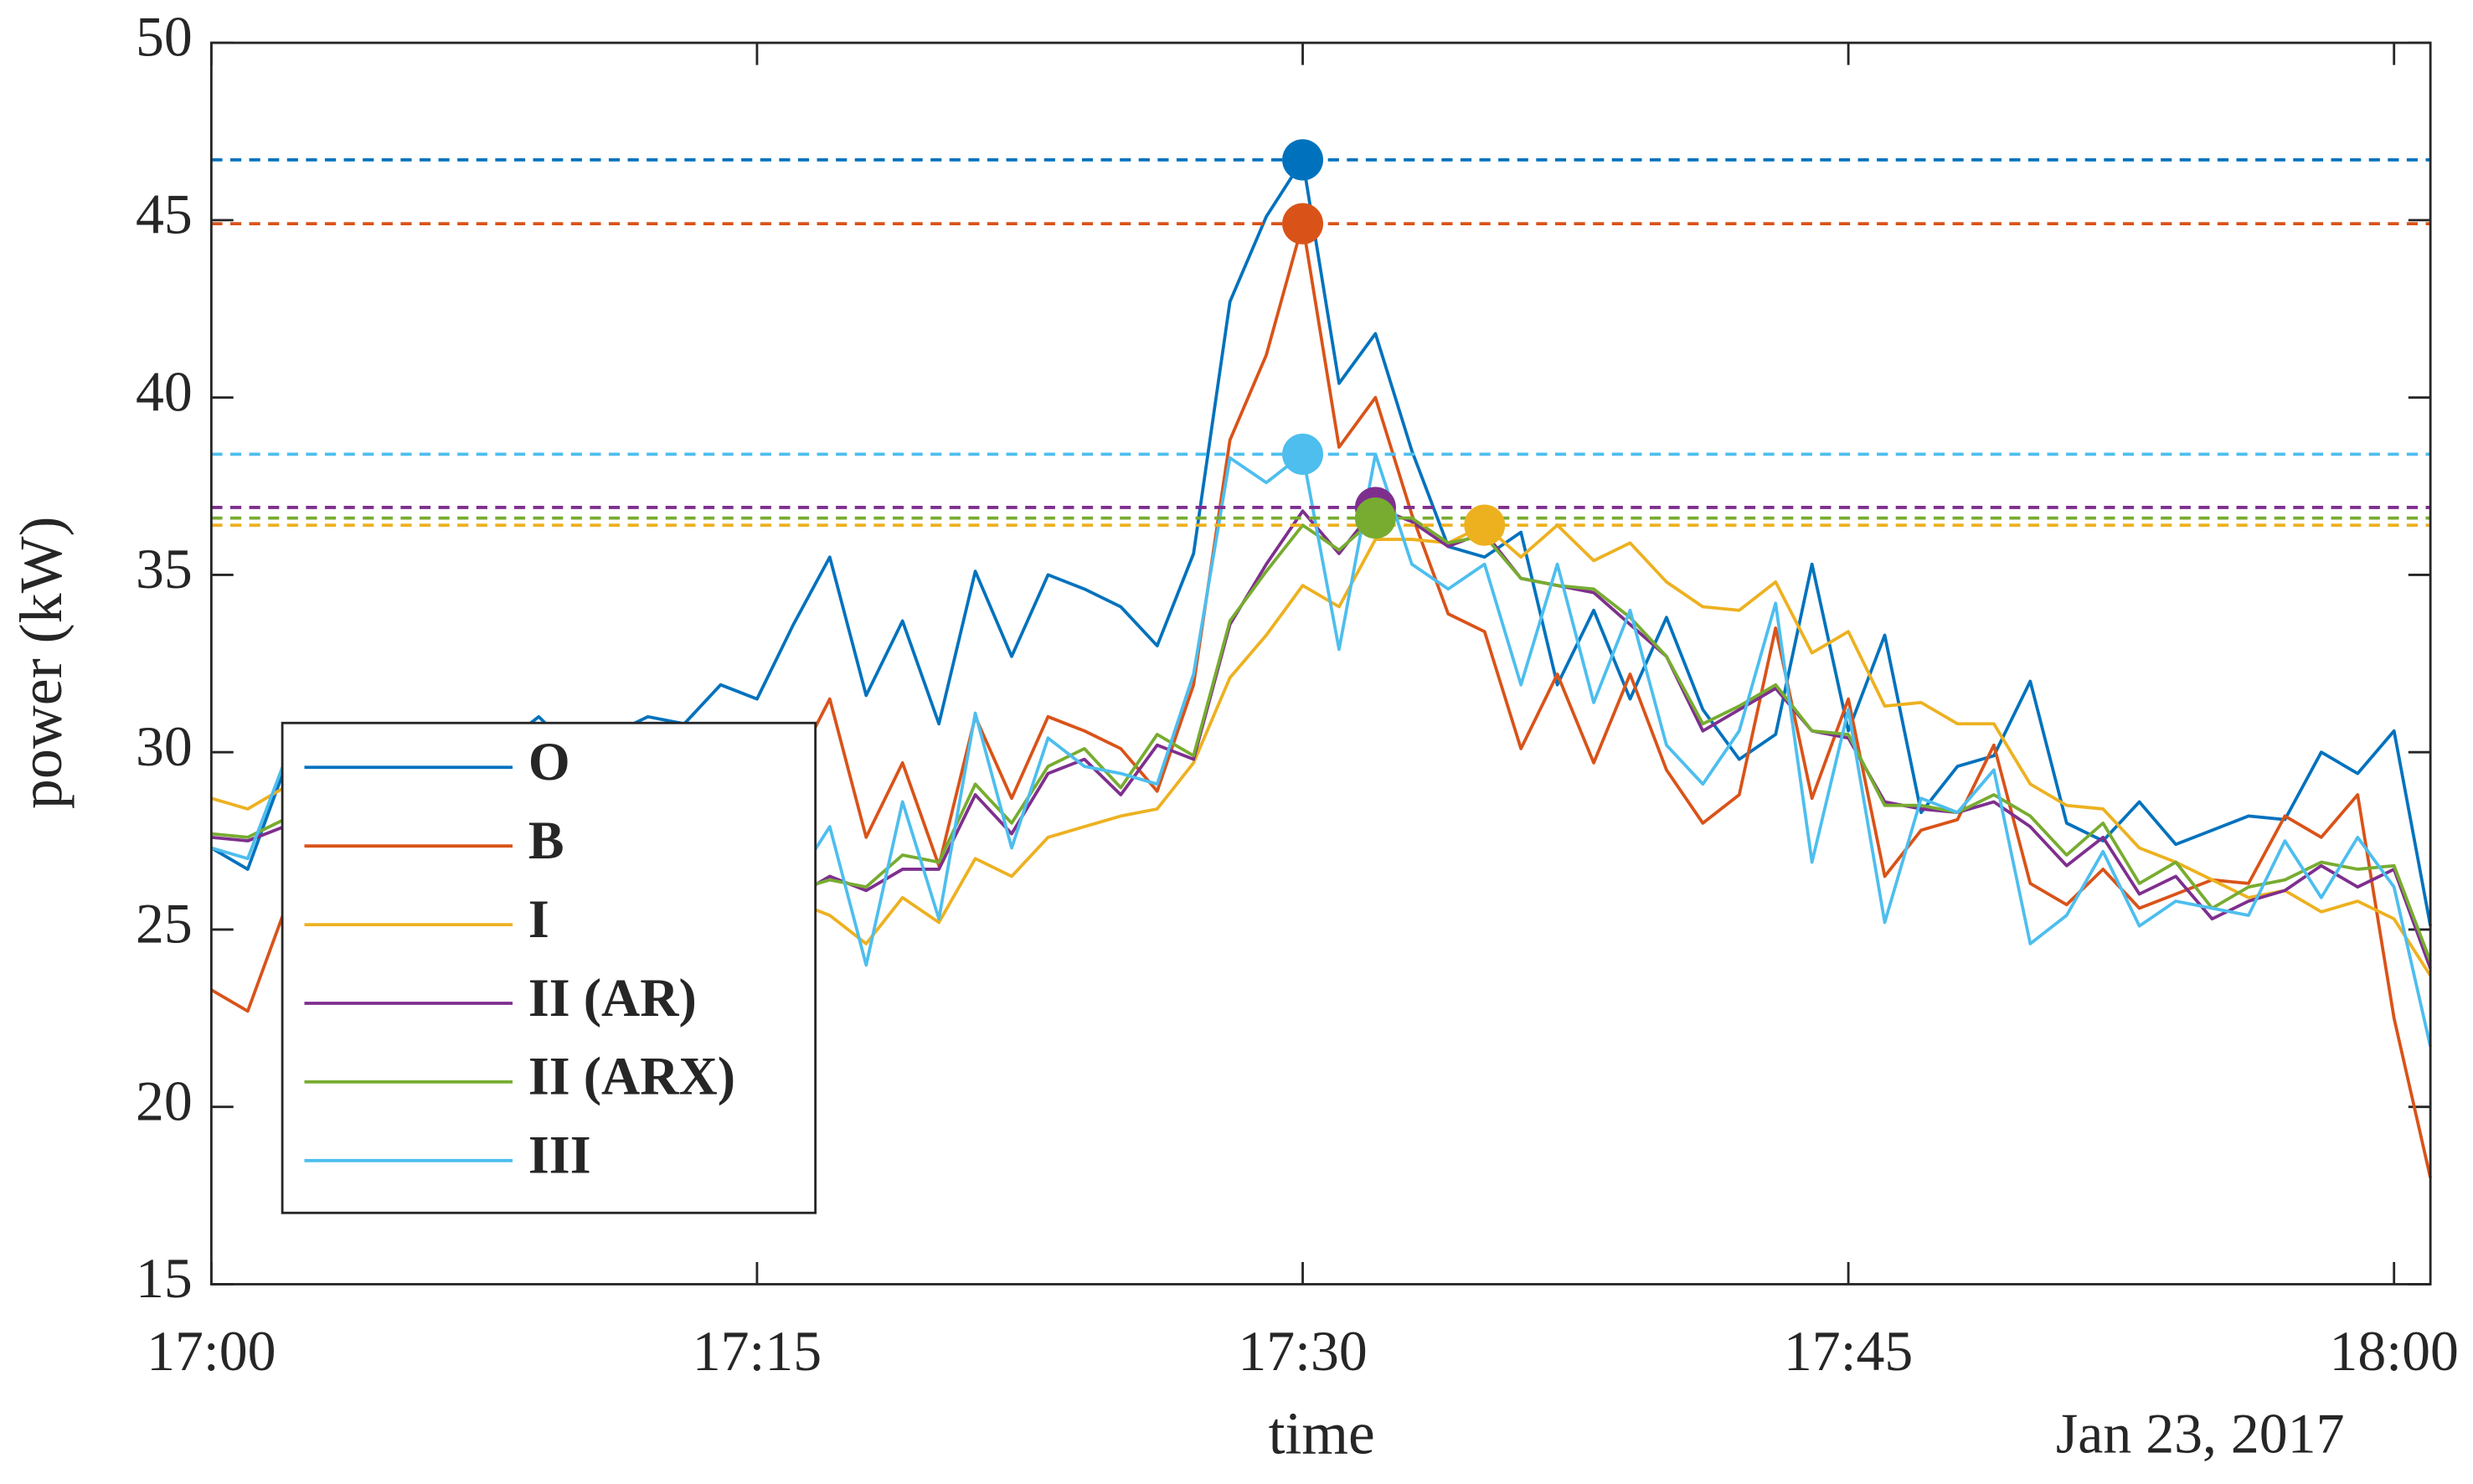  Describe the element at coordinates (164, 568) in the screenshot. I see `y-tick-label: 35` at that location.